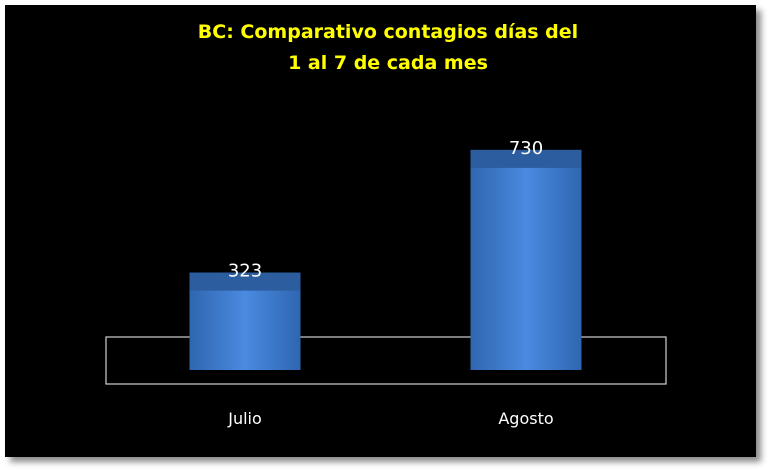  I want to click on category-label-agosto: Agosto, so click(525, 418).